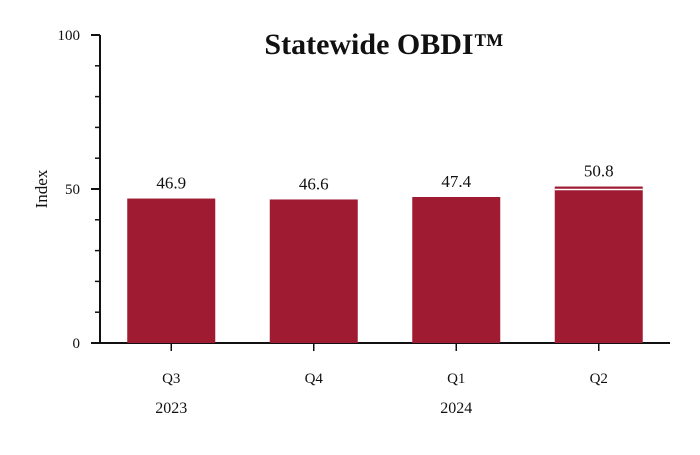  Describe the element at coordinates (456, 270) in the screenshot. I see `bar-q1` at that location.